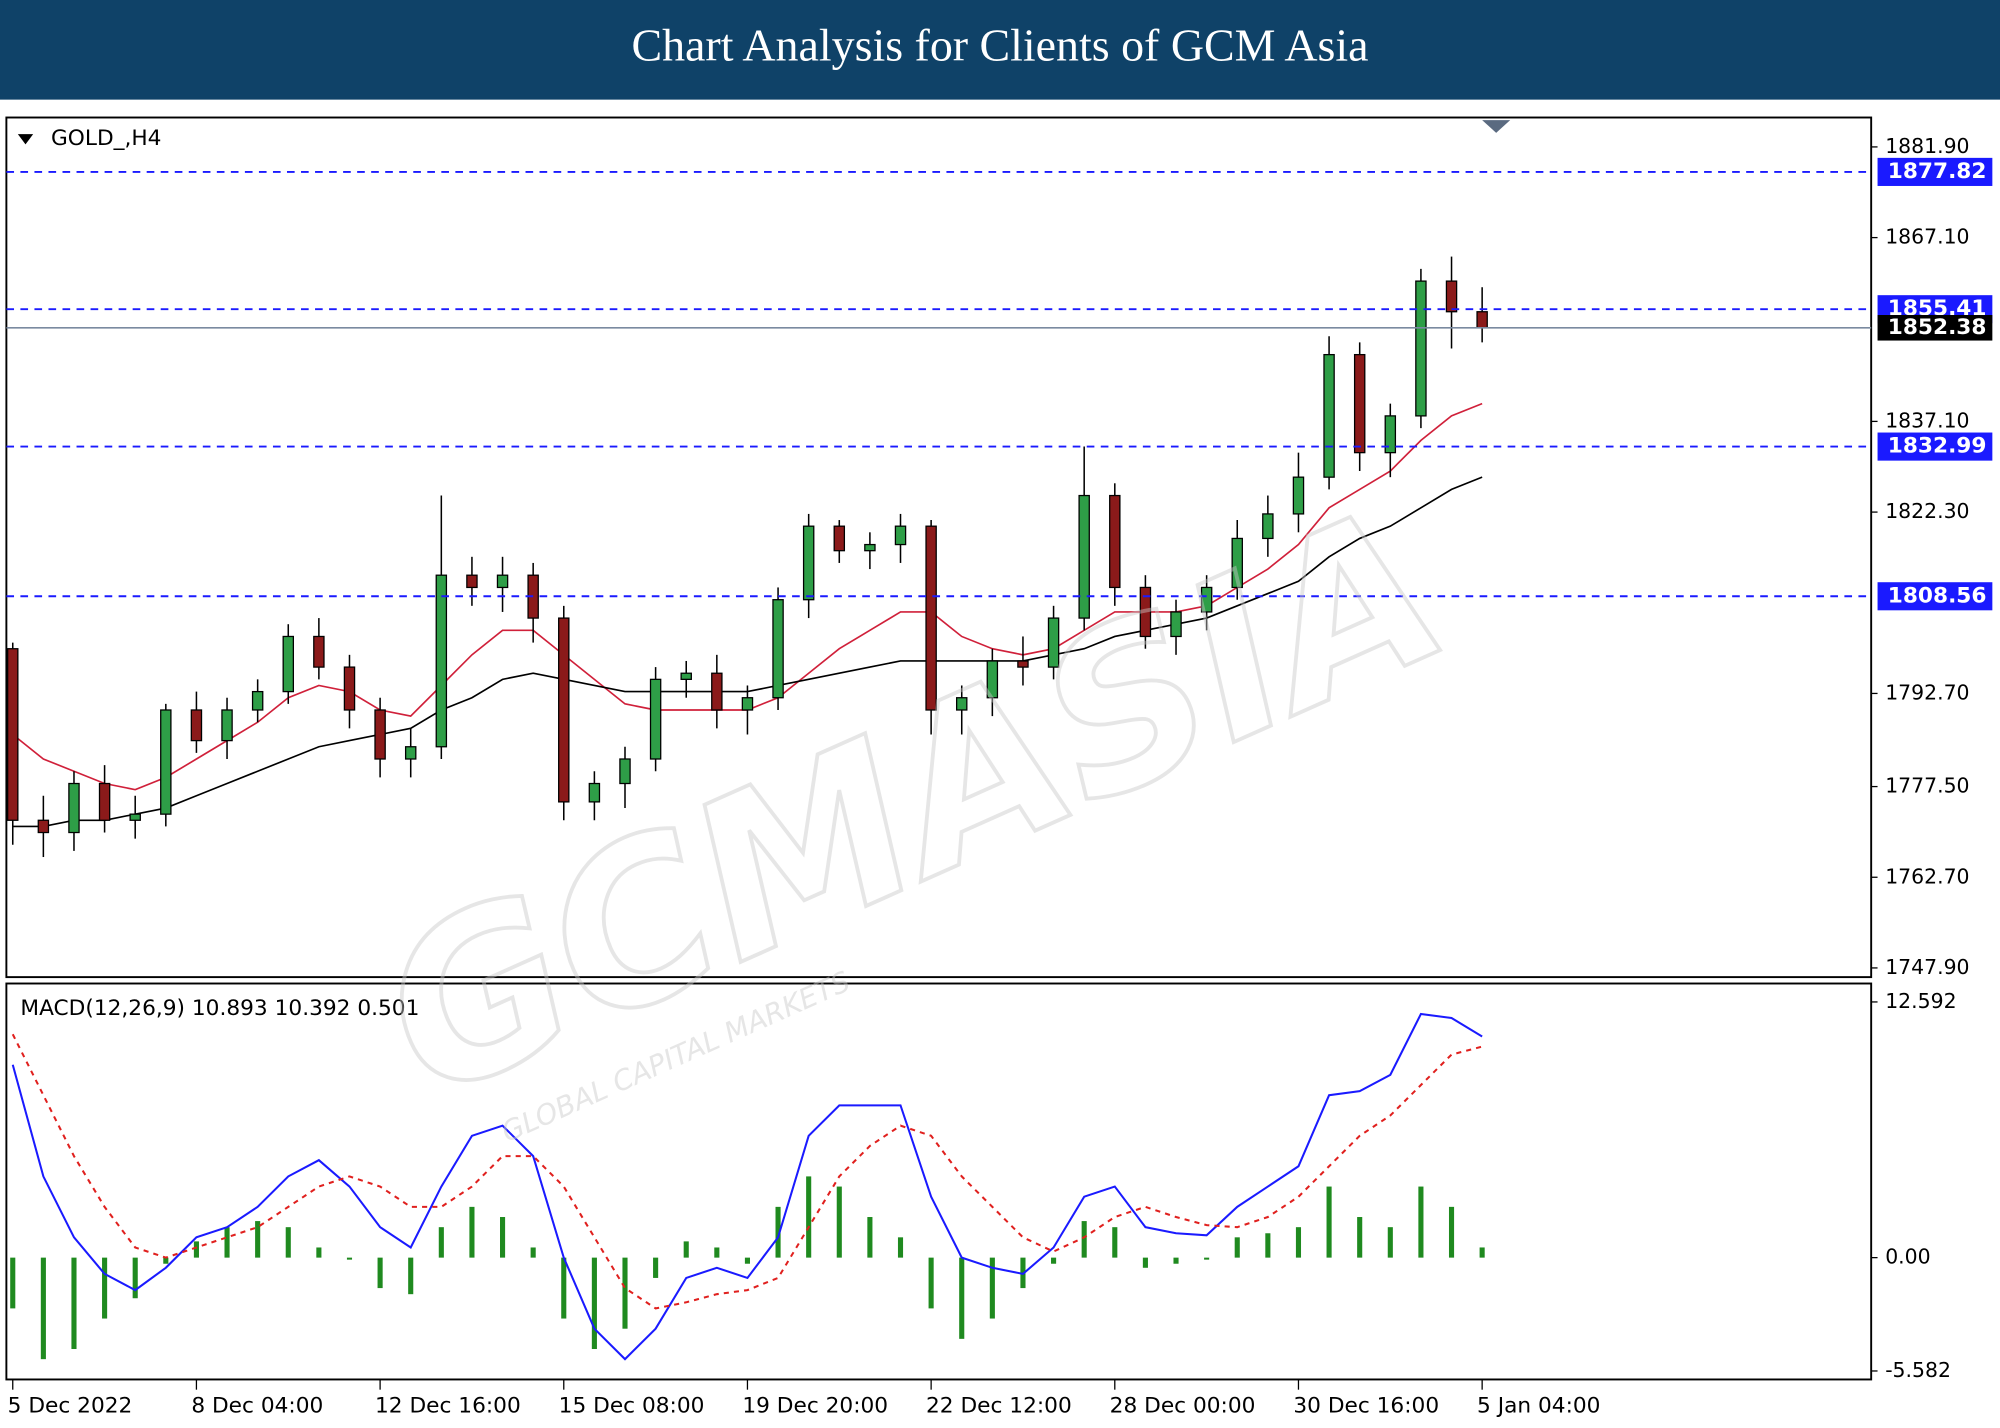 The image size is (2000, 1428). What do you see at coordinates (1927, 420) in the screenshot?
I see `y-tick-label: 1837.10` at bounding box center [1927, 420].